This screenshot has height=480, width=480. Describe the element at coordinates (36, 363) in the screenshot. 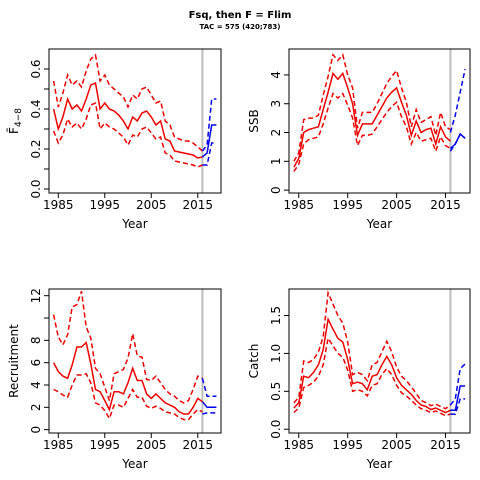

I see `y-tick-label: 6` at that location.